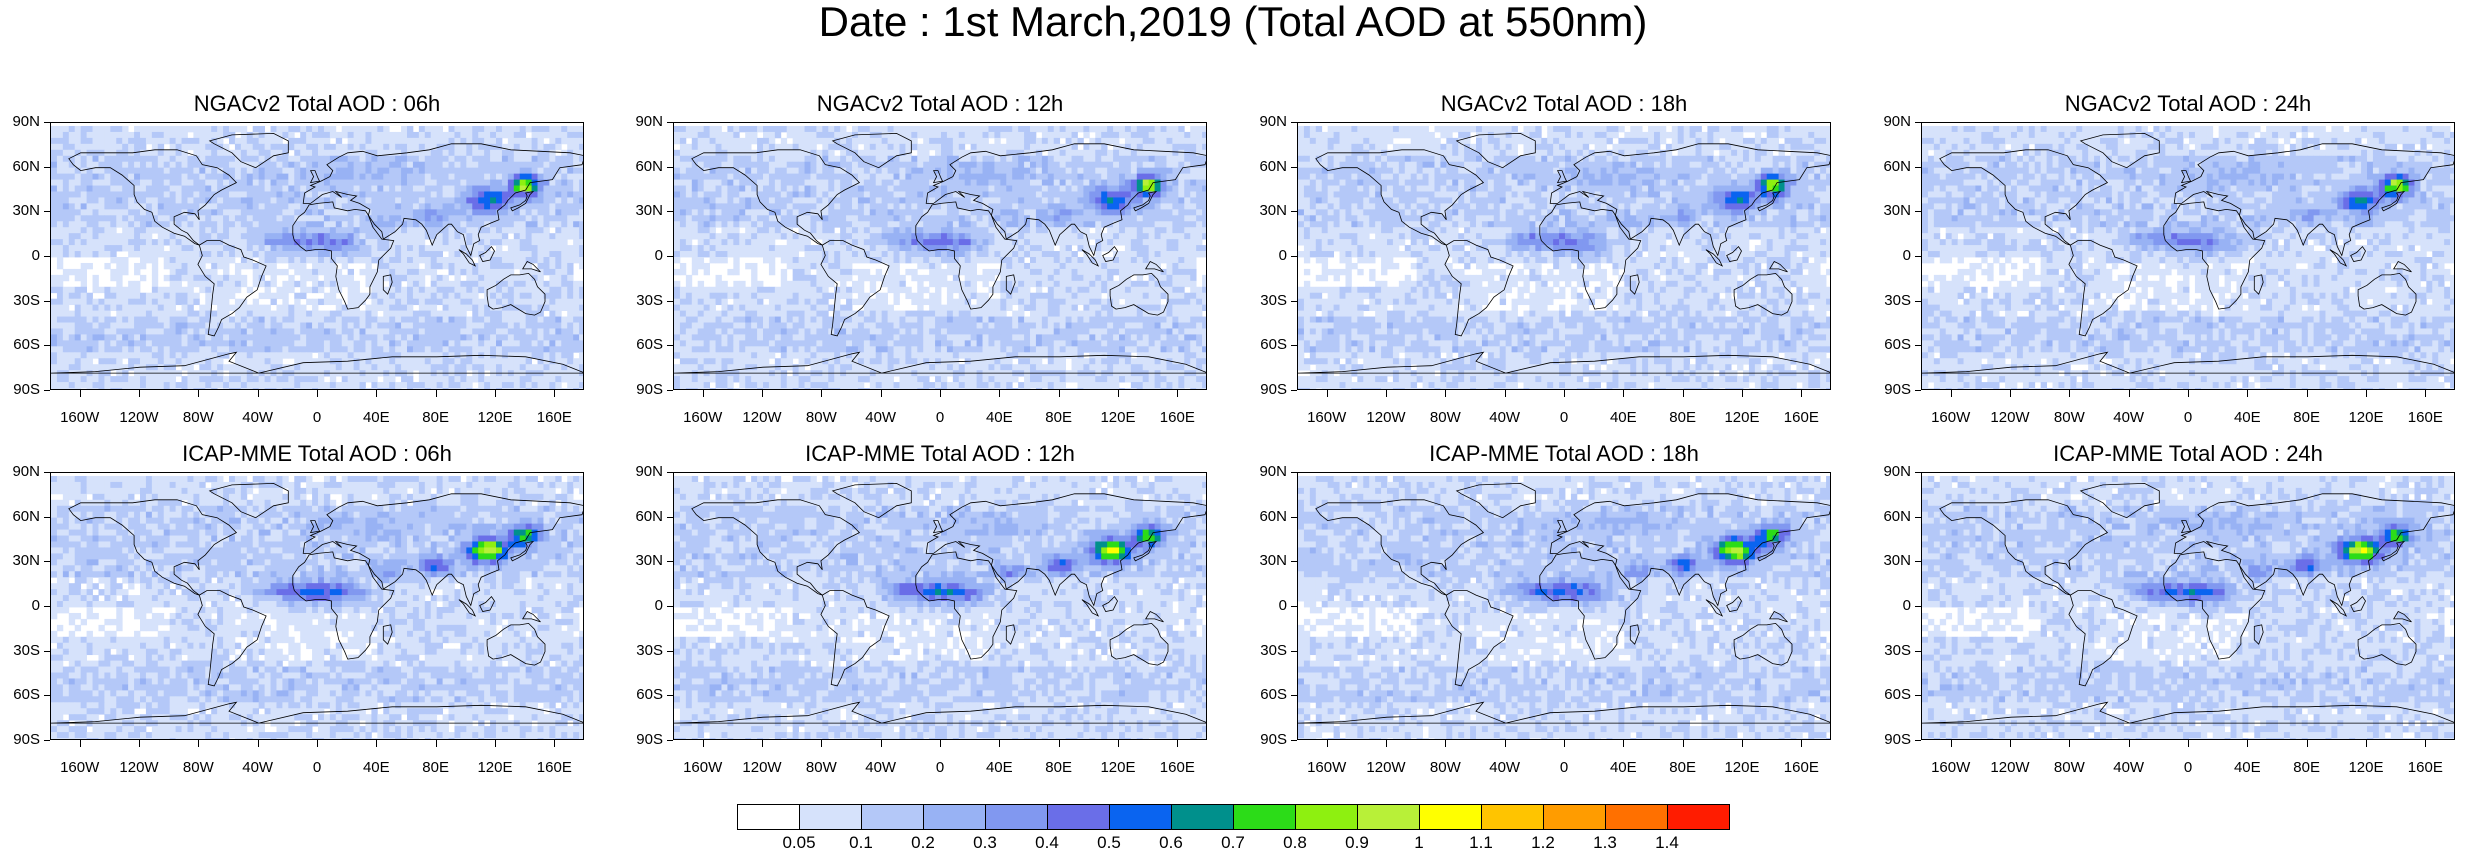 The image size is (2466, 853). Describe the element at coordinates (1233, 843) in the screenshot. I see `colorbar-label: 0.7` at that location.